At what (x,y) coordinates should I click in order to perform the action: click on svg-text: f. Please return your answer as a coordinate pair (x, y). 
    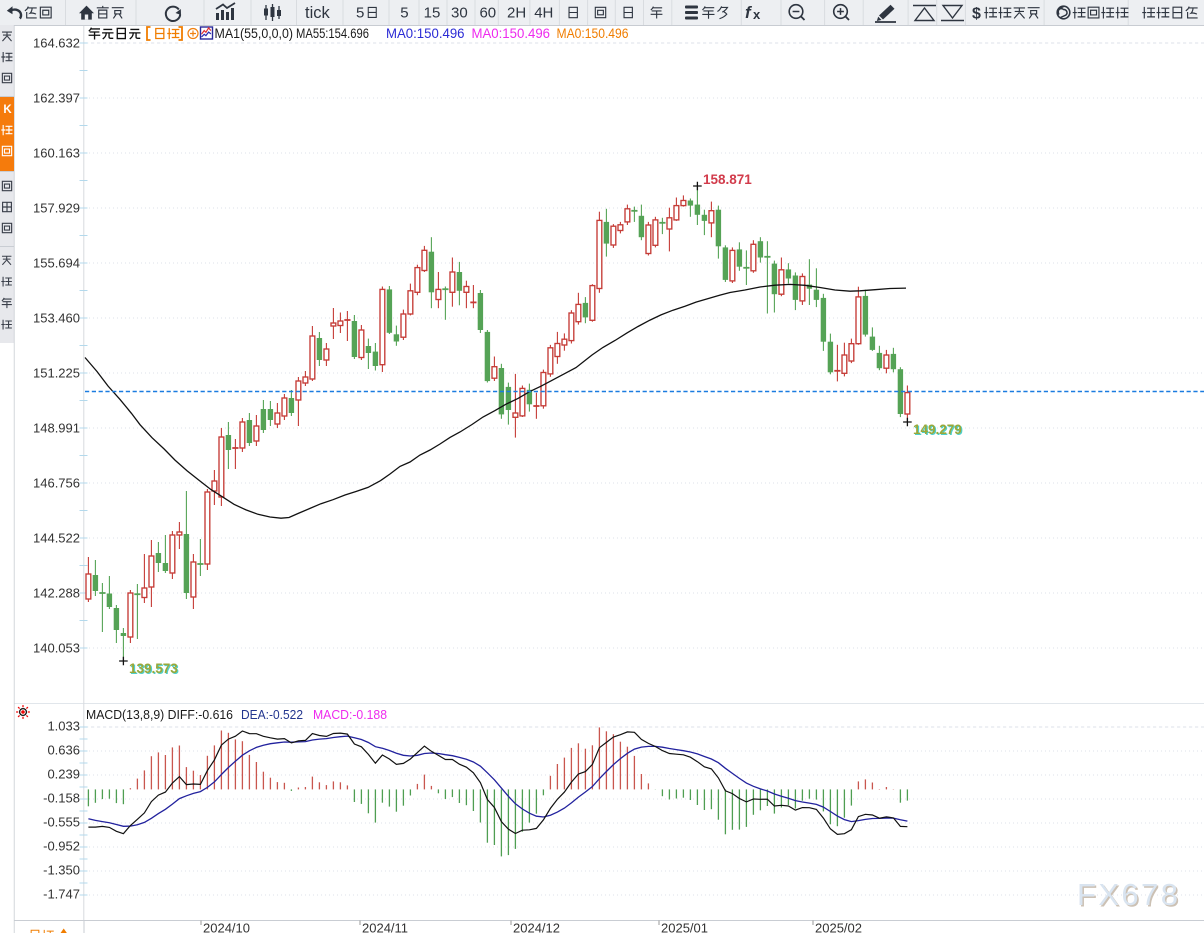
    Looking at the image, I should click on (749, 12).